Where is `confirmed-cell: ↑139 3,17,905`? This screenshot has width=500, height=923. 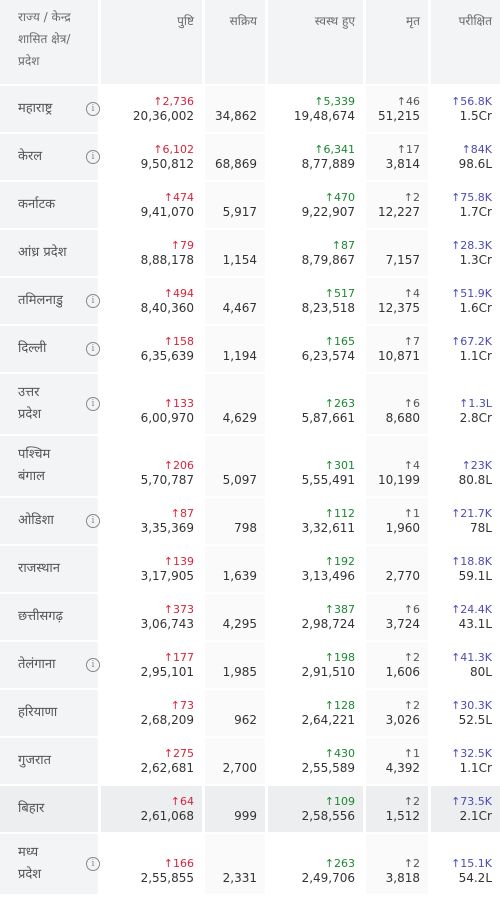 confirmed-cell: ↑139 3,17,905 is located at coordinates (153, 570).